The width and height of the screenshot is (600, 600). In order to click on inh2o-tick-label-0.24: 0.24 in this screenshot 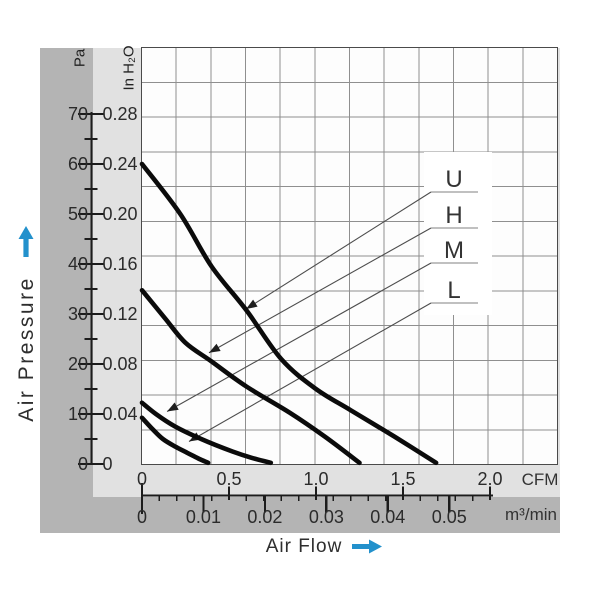, I will do `click(120, 164)`.